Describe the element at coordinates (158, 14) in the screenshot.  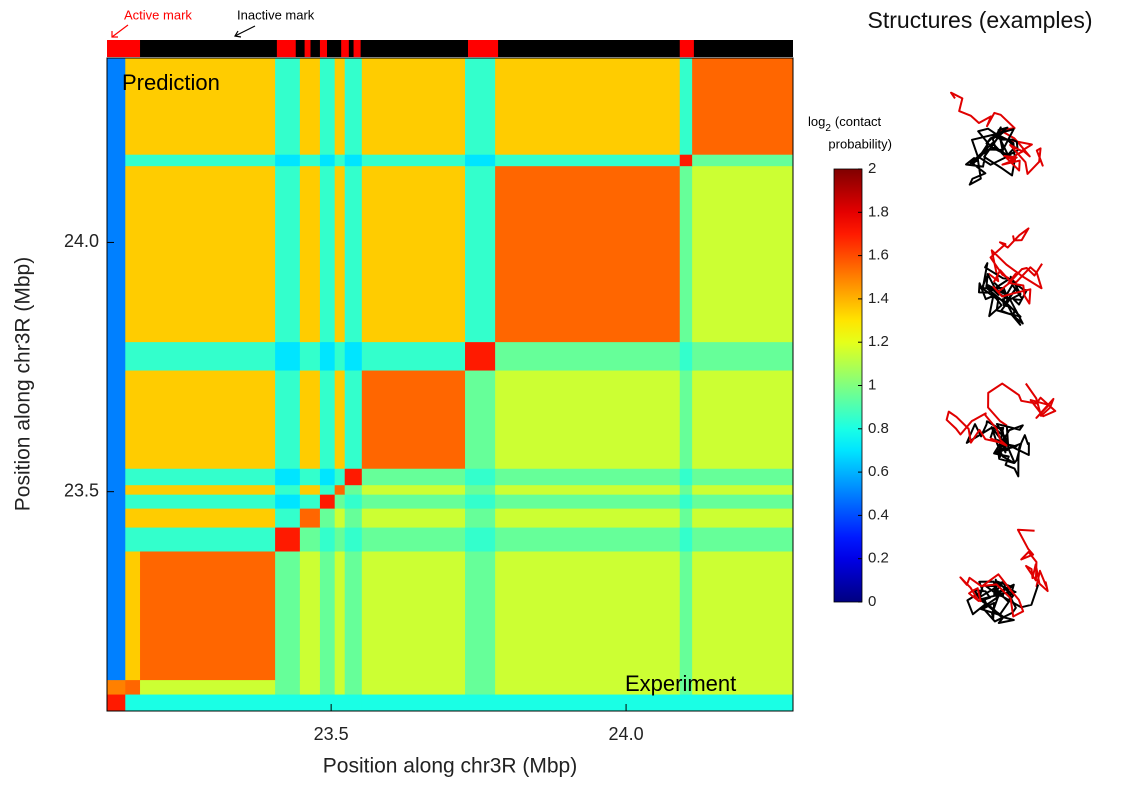
I see `legend-label: Active mark` at that location.